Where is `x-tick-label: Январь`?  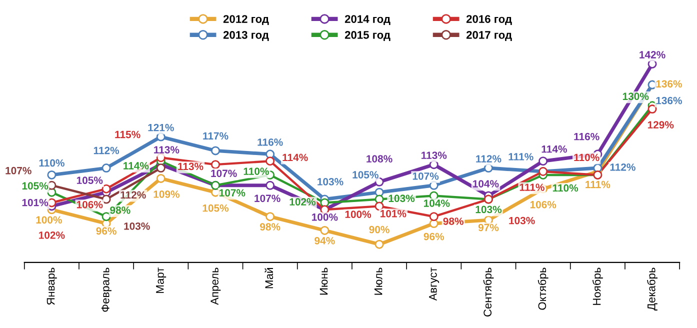 x-tick-label: Январь is located at coordinates (51, 286).